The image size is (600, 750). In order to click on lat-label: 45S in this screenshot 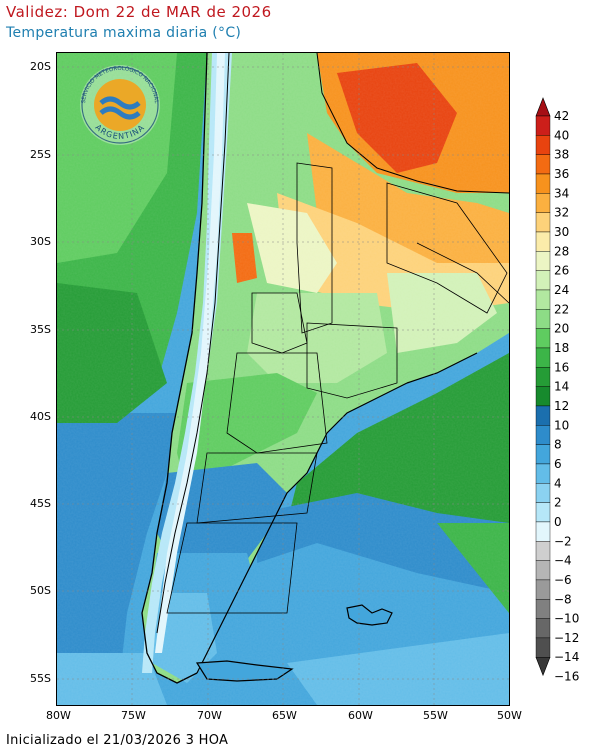, I will do `click(40, 503)`.